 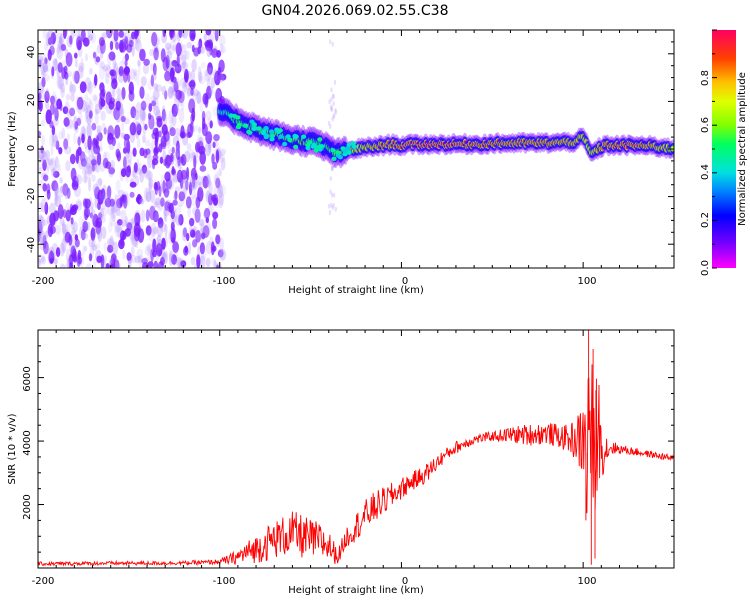 I want to click on bot-ytick-label: 4000, so click(x=27, y=442).